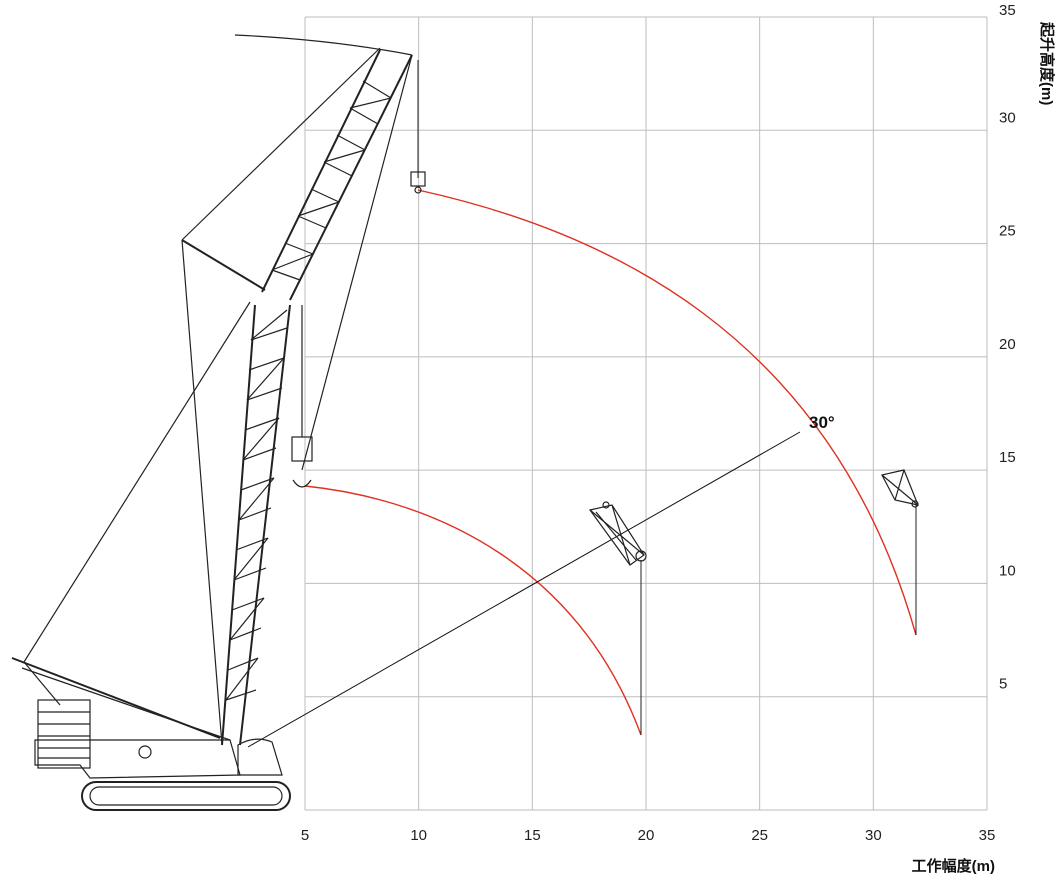 Image resolution: width=1057 pixels, height=883 pixels. I want to click on x-axis-title: 工作幅度(m), so click(953, 866).